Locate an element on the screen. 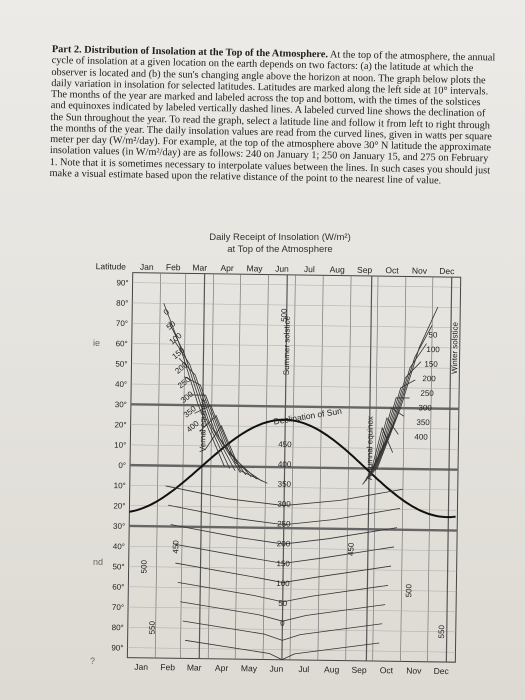 This screenshot has width=525, height=700. event-label-autumnal: Autumnal equinox is located at coordinates (370, 448).